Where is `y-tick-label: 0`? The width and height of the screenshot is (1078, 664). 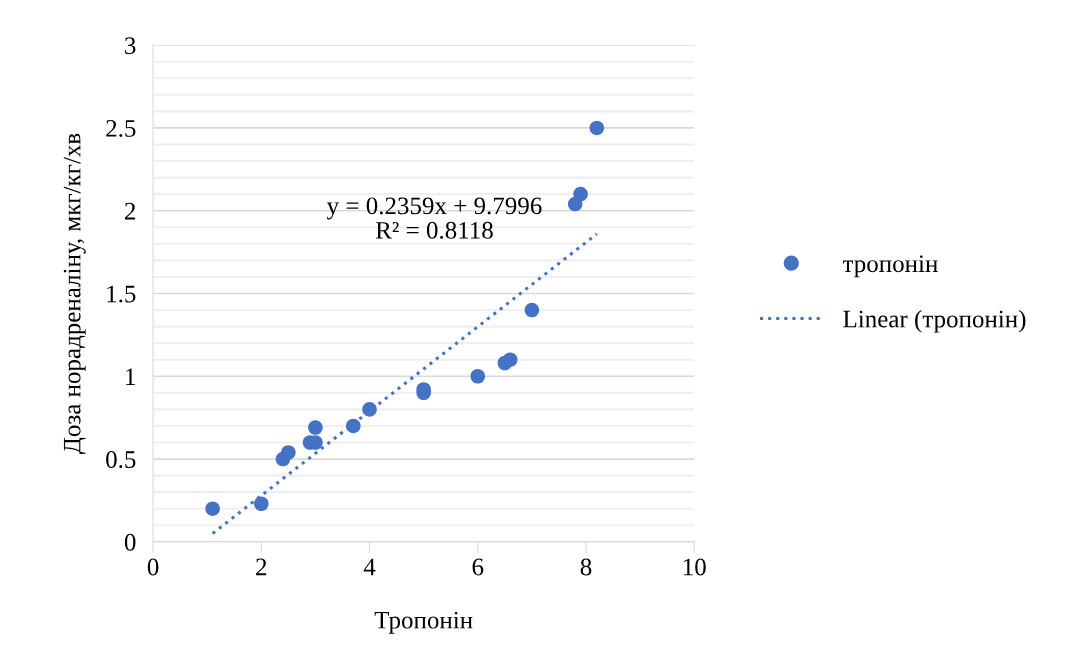
y-tick-label: 0 is located at coordinates (130, 542).